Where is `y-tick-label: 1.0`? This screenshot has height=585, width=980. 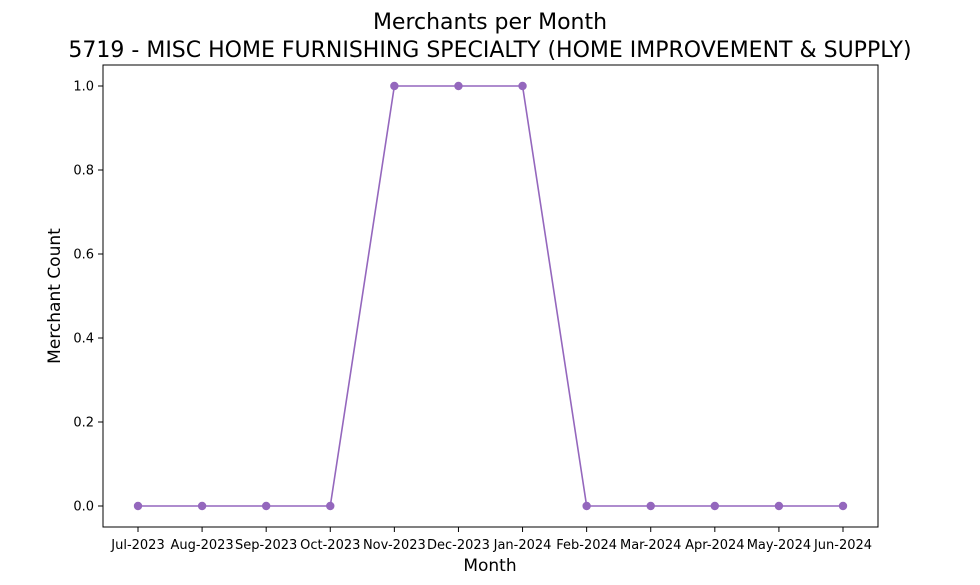
y-tick-label: 1.0 is located at coordinates (83, 87).